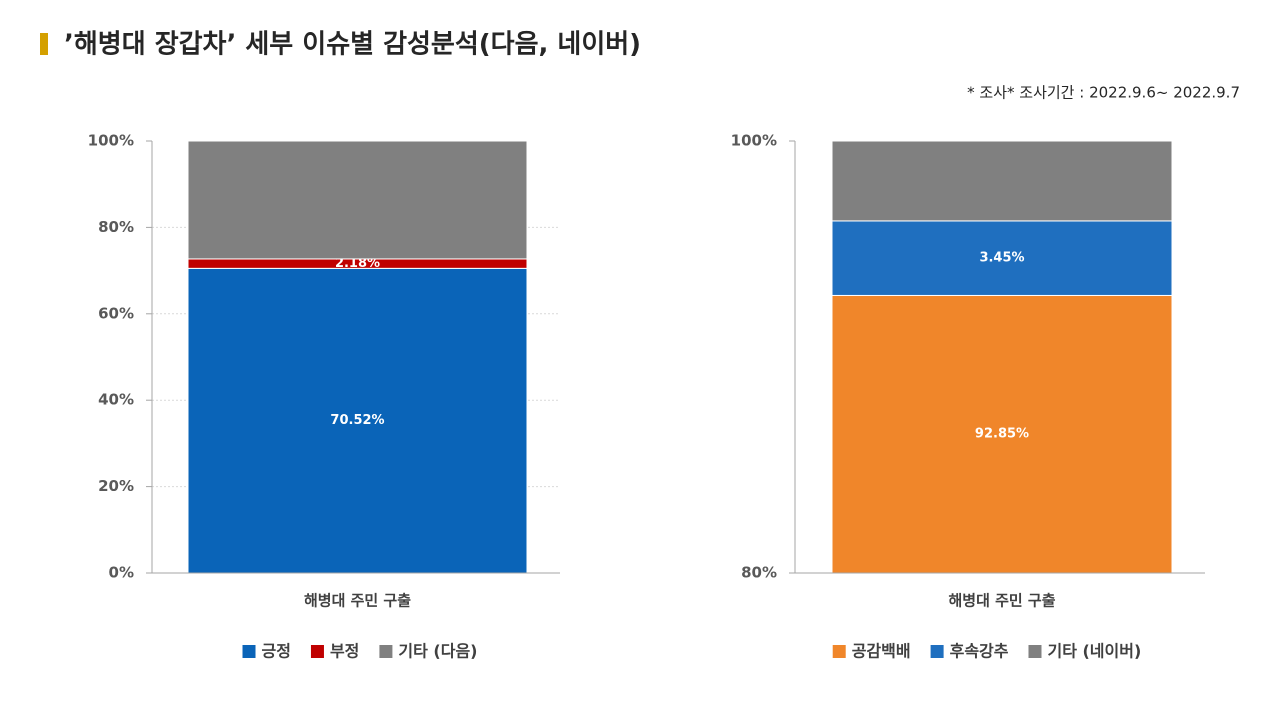 The height and width of the screenshot is (701, 1280). I want to click on y-tick-label: 40%, so click(116, 400).